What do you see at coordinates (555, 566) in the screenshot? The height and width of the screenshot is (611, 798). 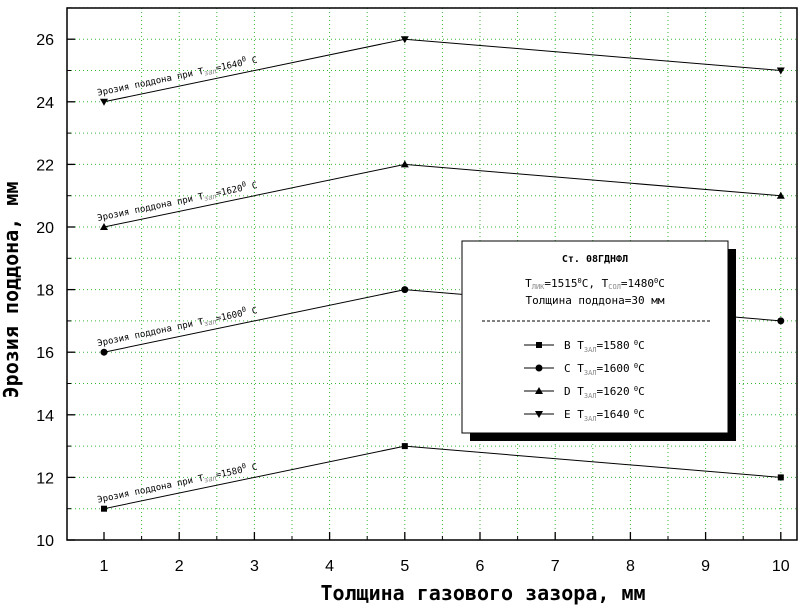 I see `x-tick-label: 7` at bounding box center [555, 566].